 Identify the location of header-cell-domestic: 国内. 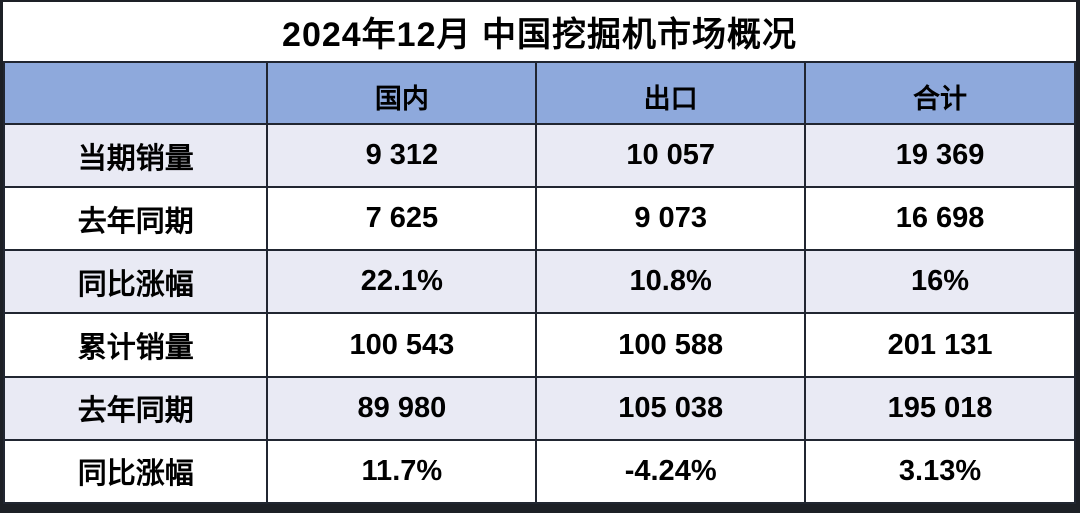
(402, 93).